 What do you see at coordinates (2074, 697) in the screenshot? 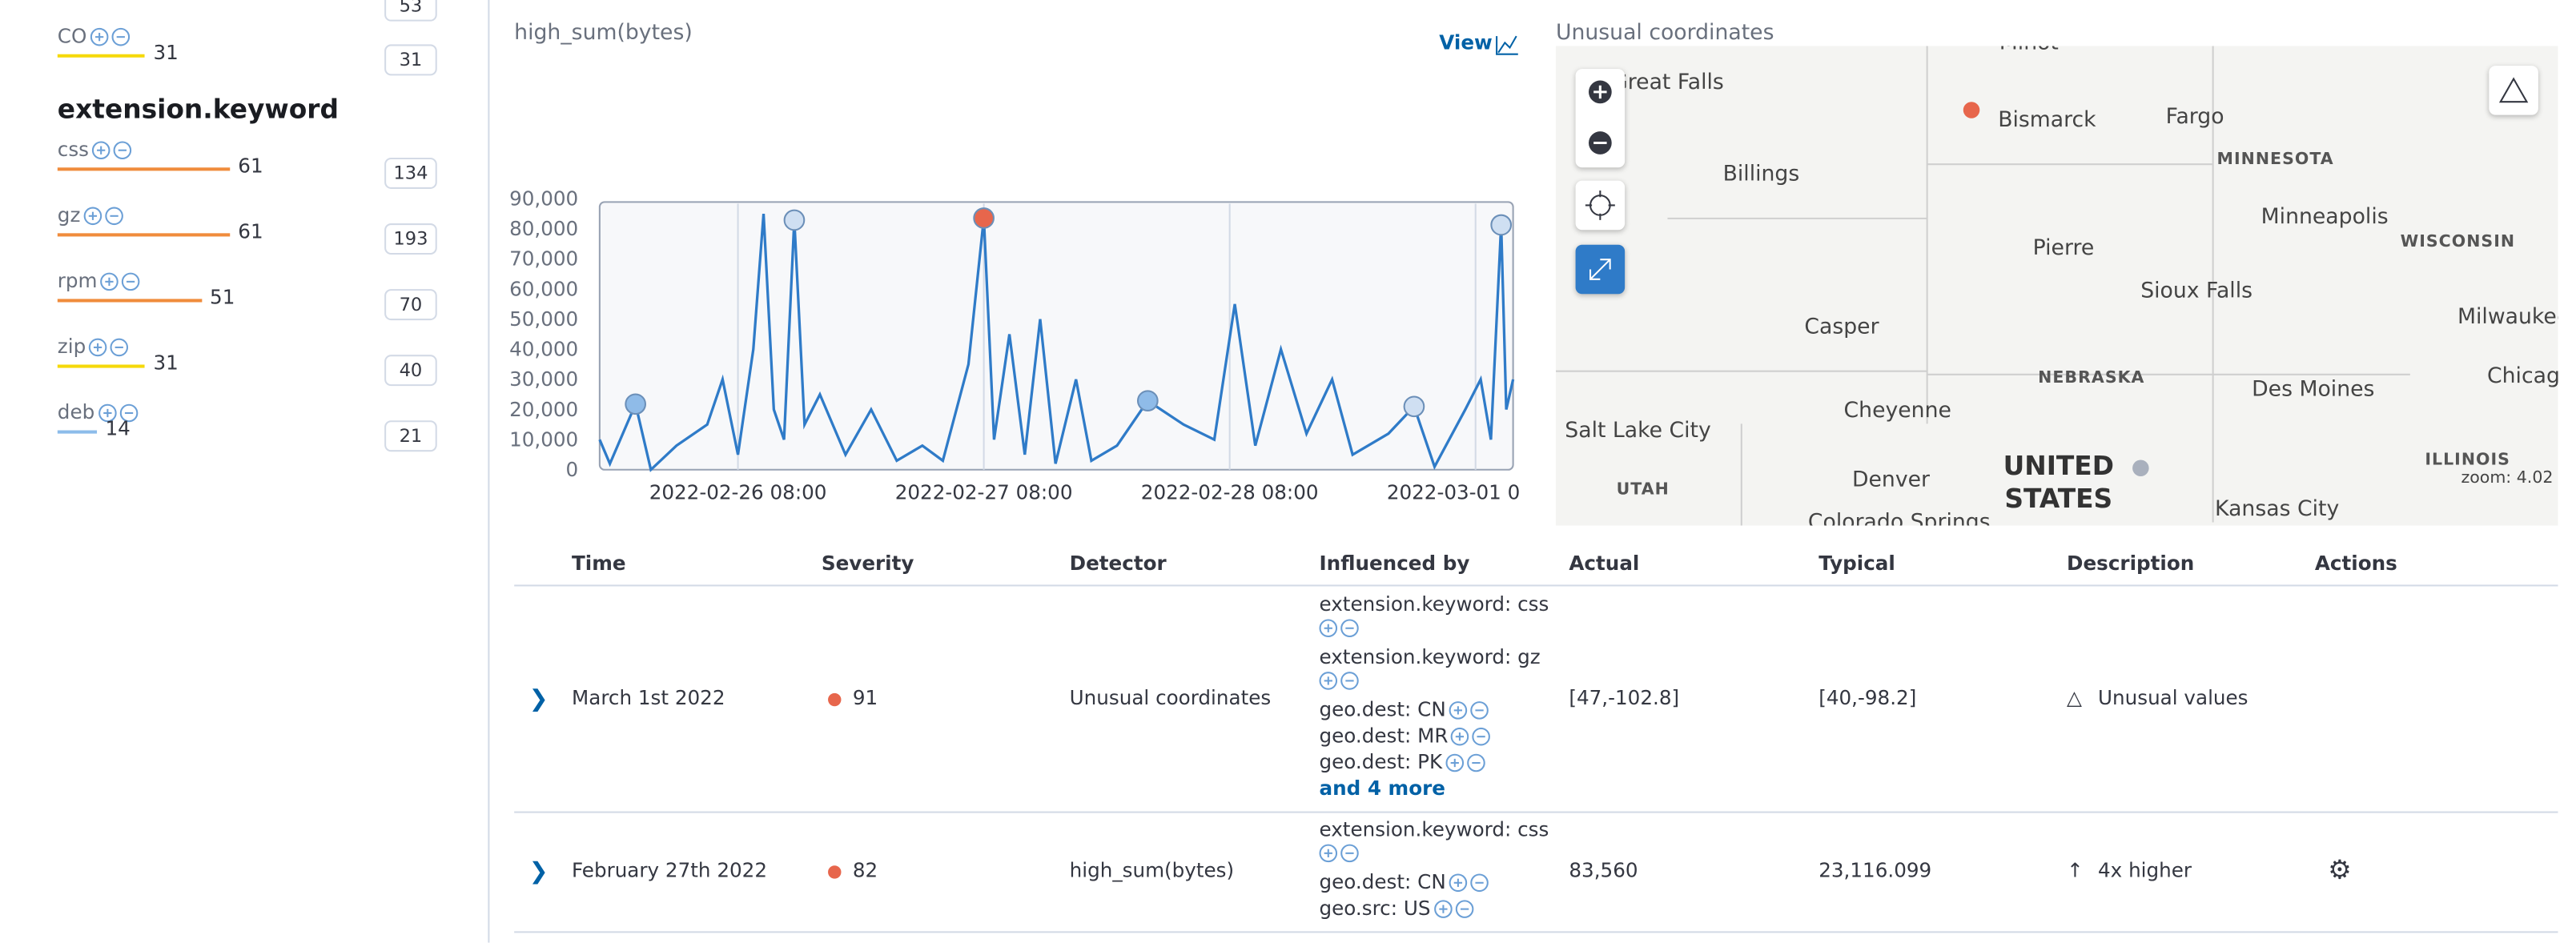
I see `description-icon: △` at bounding box center [2074, 697].